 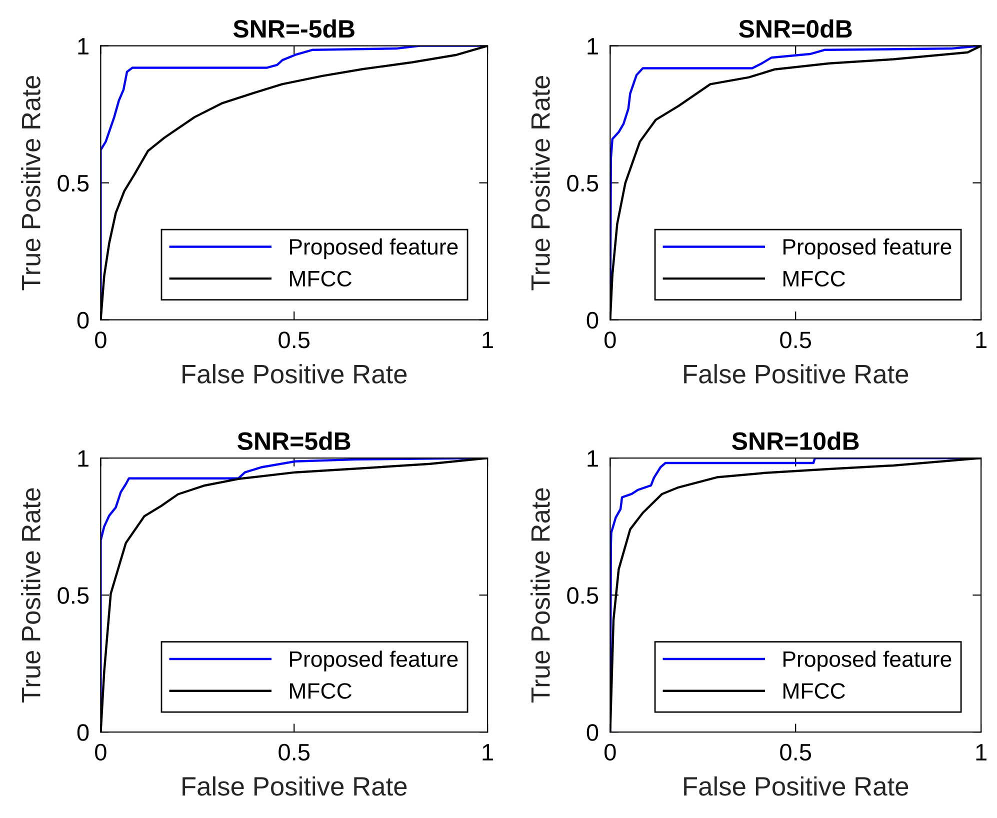 What do you see at coordinates (795, 441) in the screenshot?
I see `chart-title: SNR=10dB` at bounding box center [795, 441].